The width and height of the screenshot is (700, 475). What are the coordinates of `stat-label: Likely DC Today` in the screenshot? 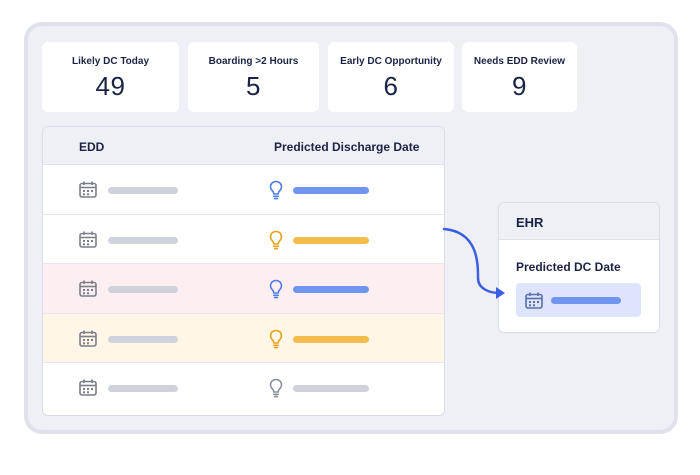 It's located at (110, 61).